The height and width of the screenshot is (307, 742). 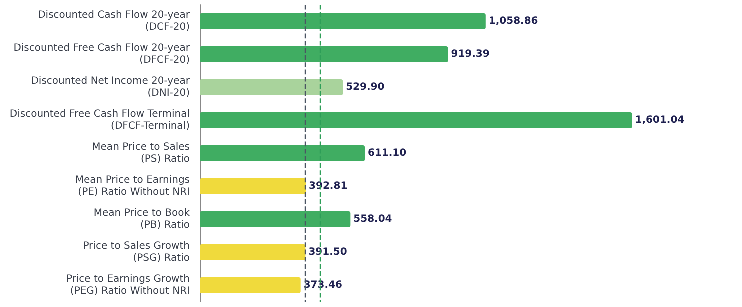 What do you see at coordinates (142, 219) in the screenshot?
I see `y-tick-label: Mean Price to Book (PB) Ratio` at bounding box center [142, 219].